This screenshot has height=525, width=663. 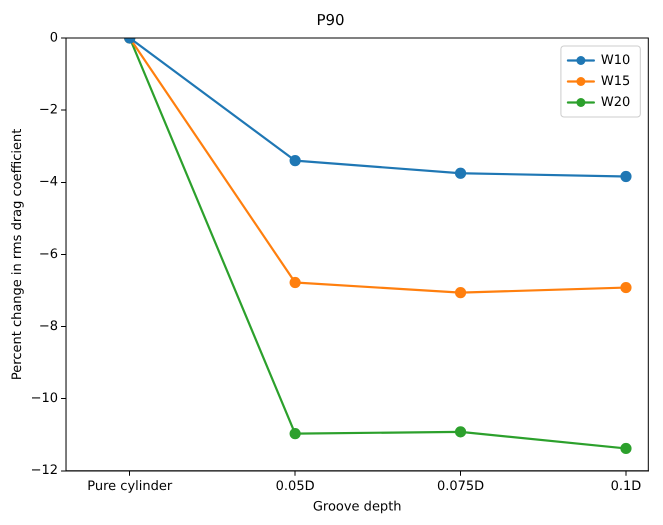 I want to click on y-tick-label: −6, so click(x=48, y=254).